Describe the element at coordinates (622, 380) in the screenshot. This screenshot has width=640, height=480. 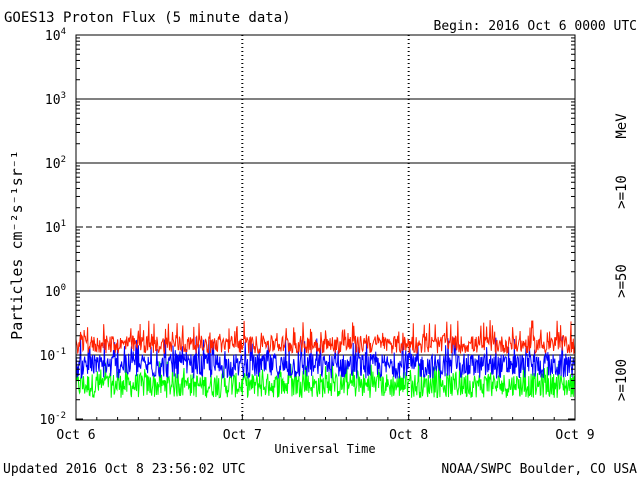
I see `legend-series-ge100: >=100` at that location.